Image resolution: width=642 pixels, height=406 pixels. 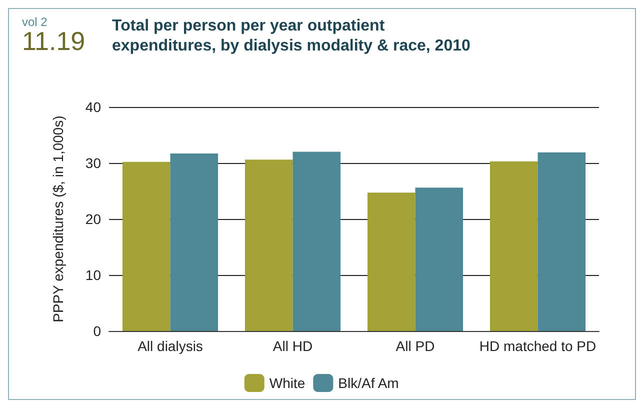 What do you see at coordinates (93, 219) in the screenshot?
I see `y-tick-label: 20` at bounding box center [93, 219].